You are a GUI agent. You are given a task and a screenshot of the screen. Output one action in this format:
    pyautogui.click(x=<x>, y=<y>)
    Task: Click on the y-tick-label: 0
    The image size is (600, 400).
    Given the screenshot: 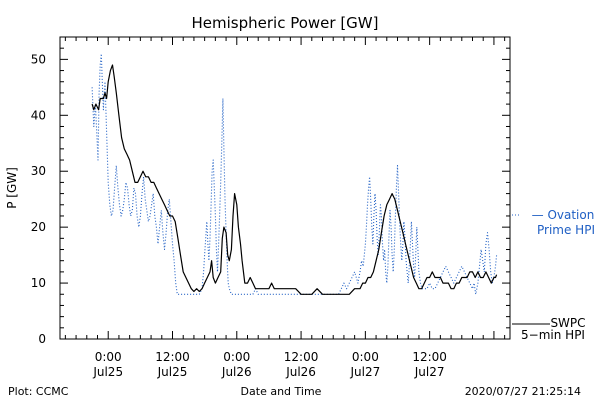 What is the action you would take?
    pyautogui.click(x=42, y=339)
    